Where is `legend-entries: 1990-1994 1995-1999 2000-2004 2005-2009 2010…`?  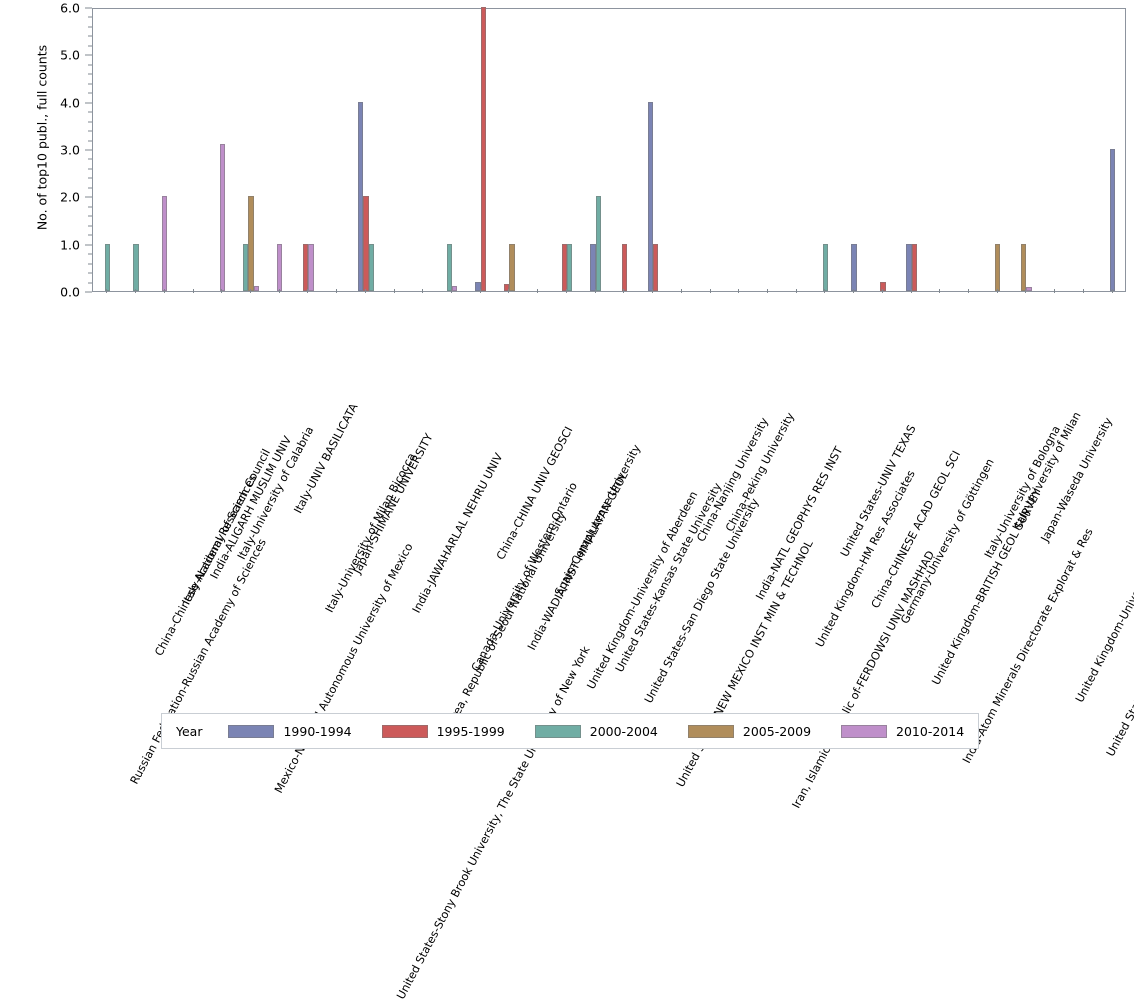
legend-entries: 1990-1994 1995-1999 2000-2004 2005-2009 2010… is located at coordinates (611, 731).